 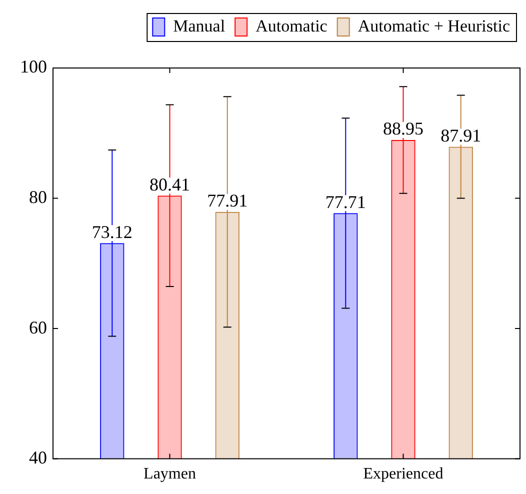 I want to click on data-label: 77.71, so click(x=345, y=202).